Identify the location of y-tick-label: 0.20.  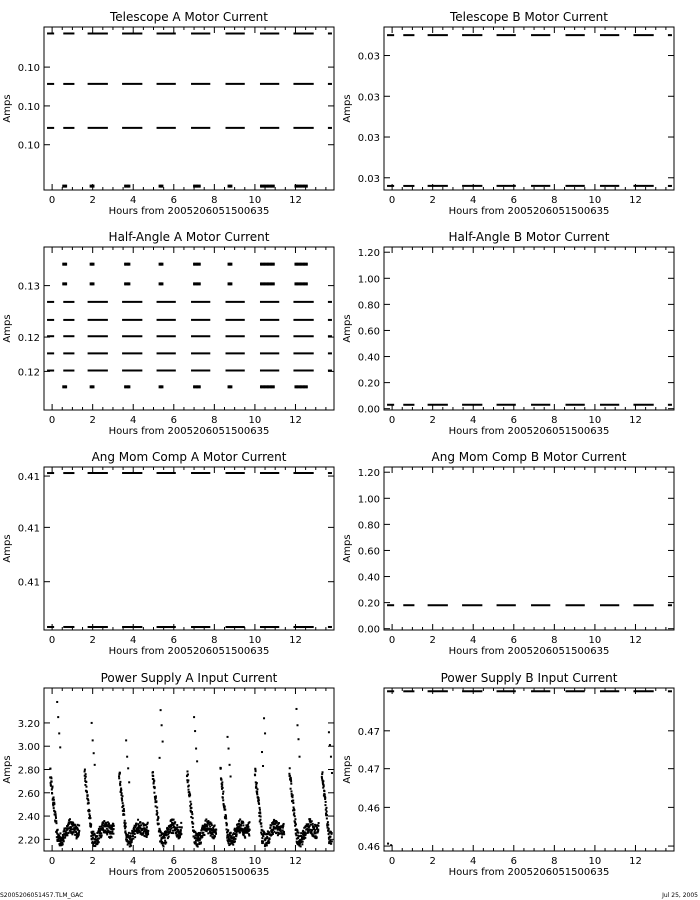
(369, 604).